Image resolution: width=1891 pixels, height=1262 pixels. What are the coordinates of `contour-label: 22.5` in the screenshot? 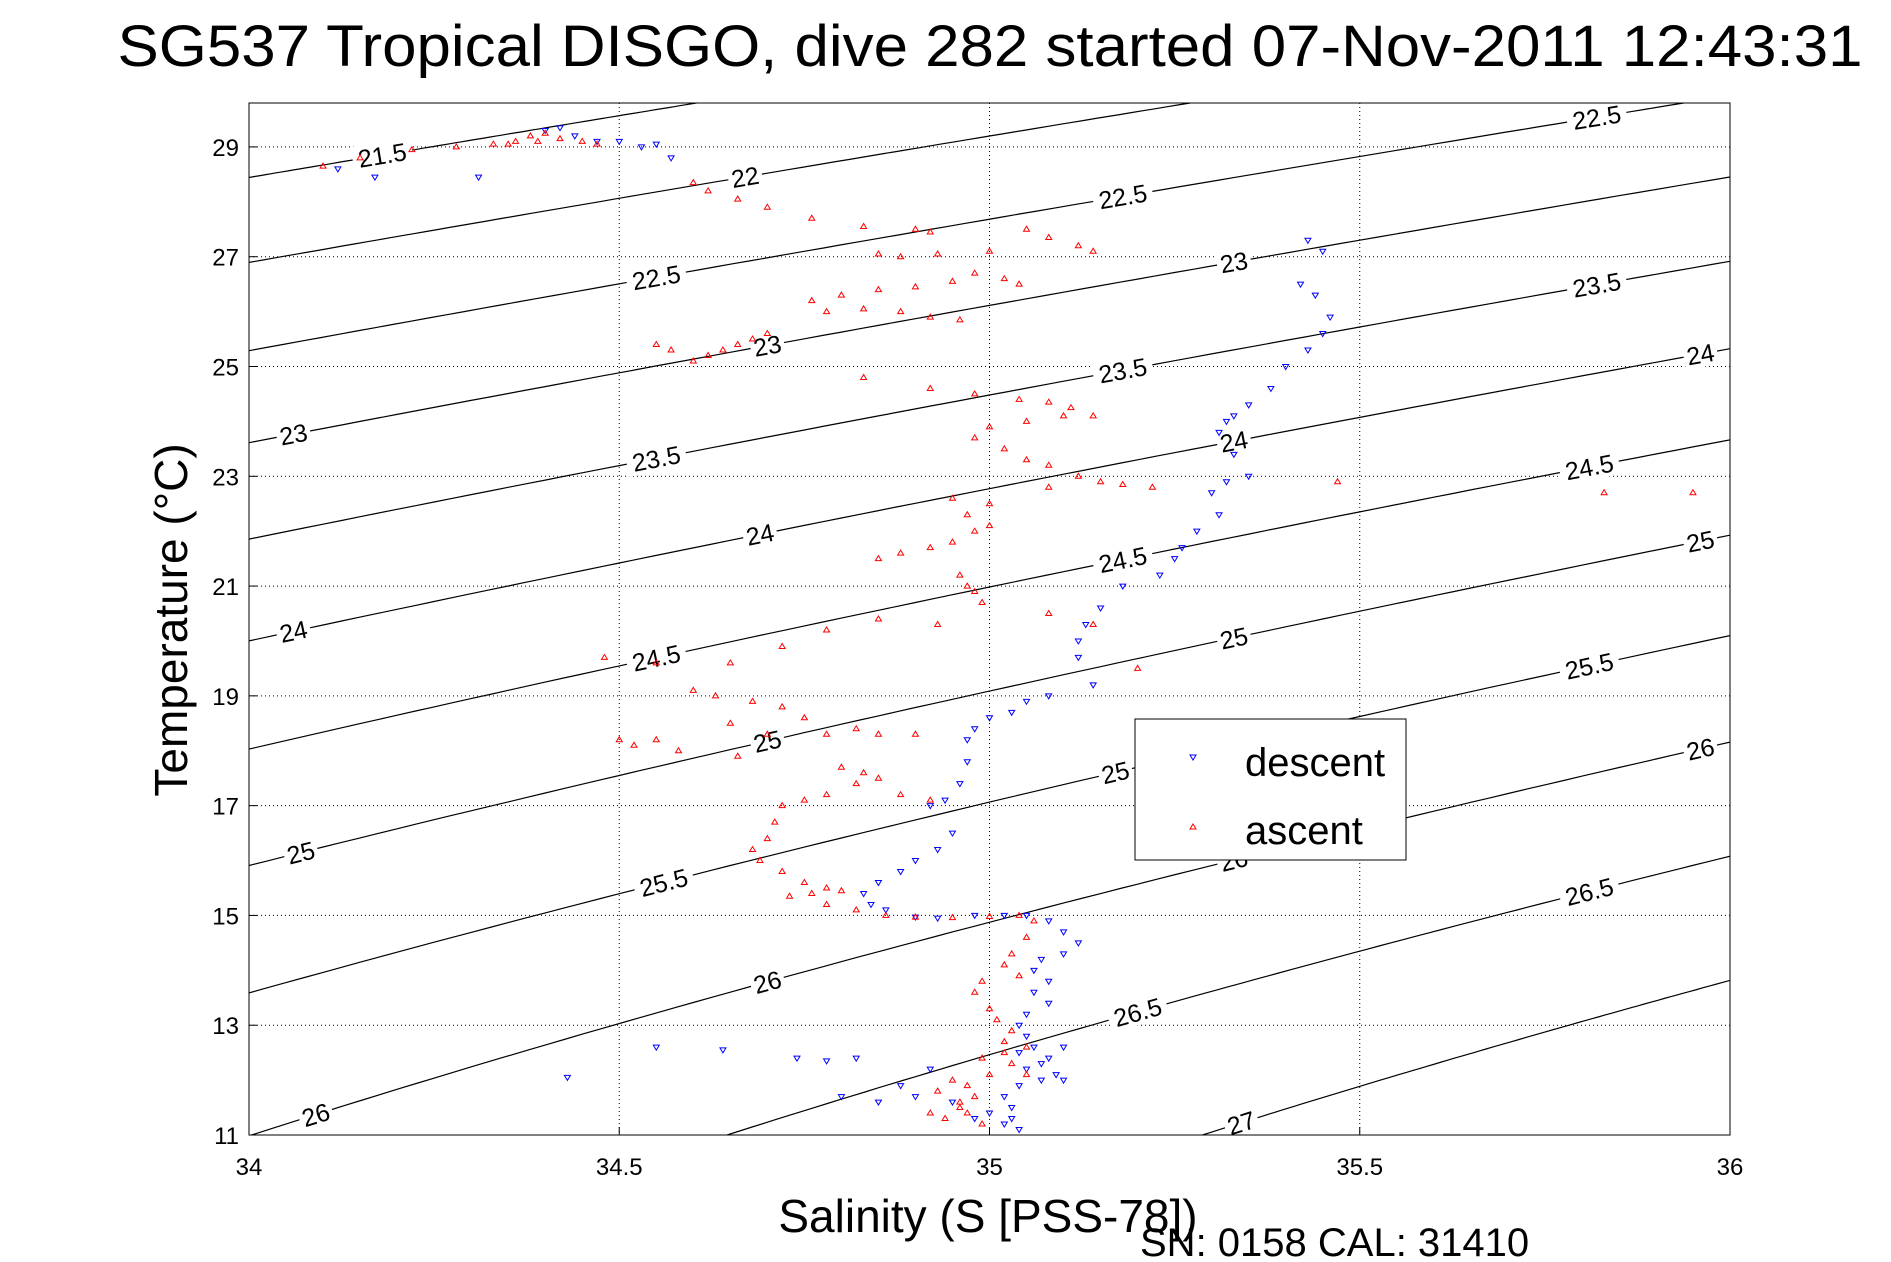 It's located at (1123, 196).